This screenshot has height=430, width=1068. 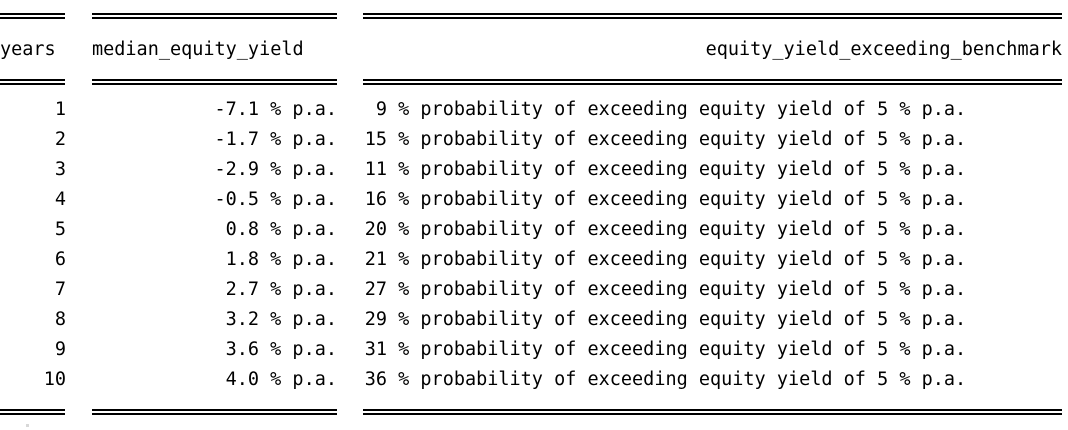 I want to click on probability-value: 21, so click(x=375, y=259).